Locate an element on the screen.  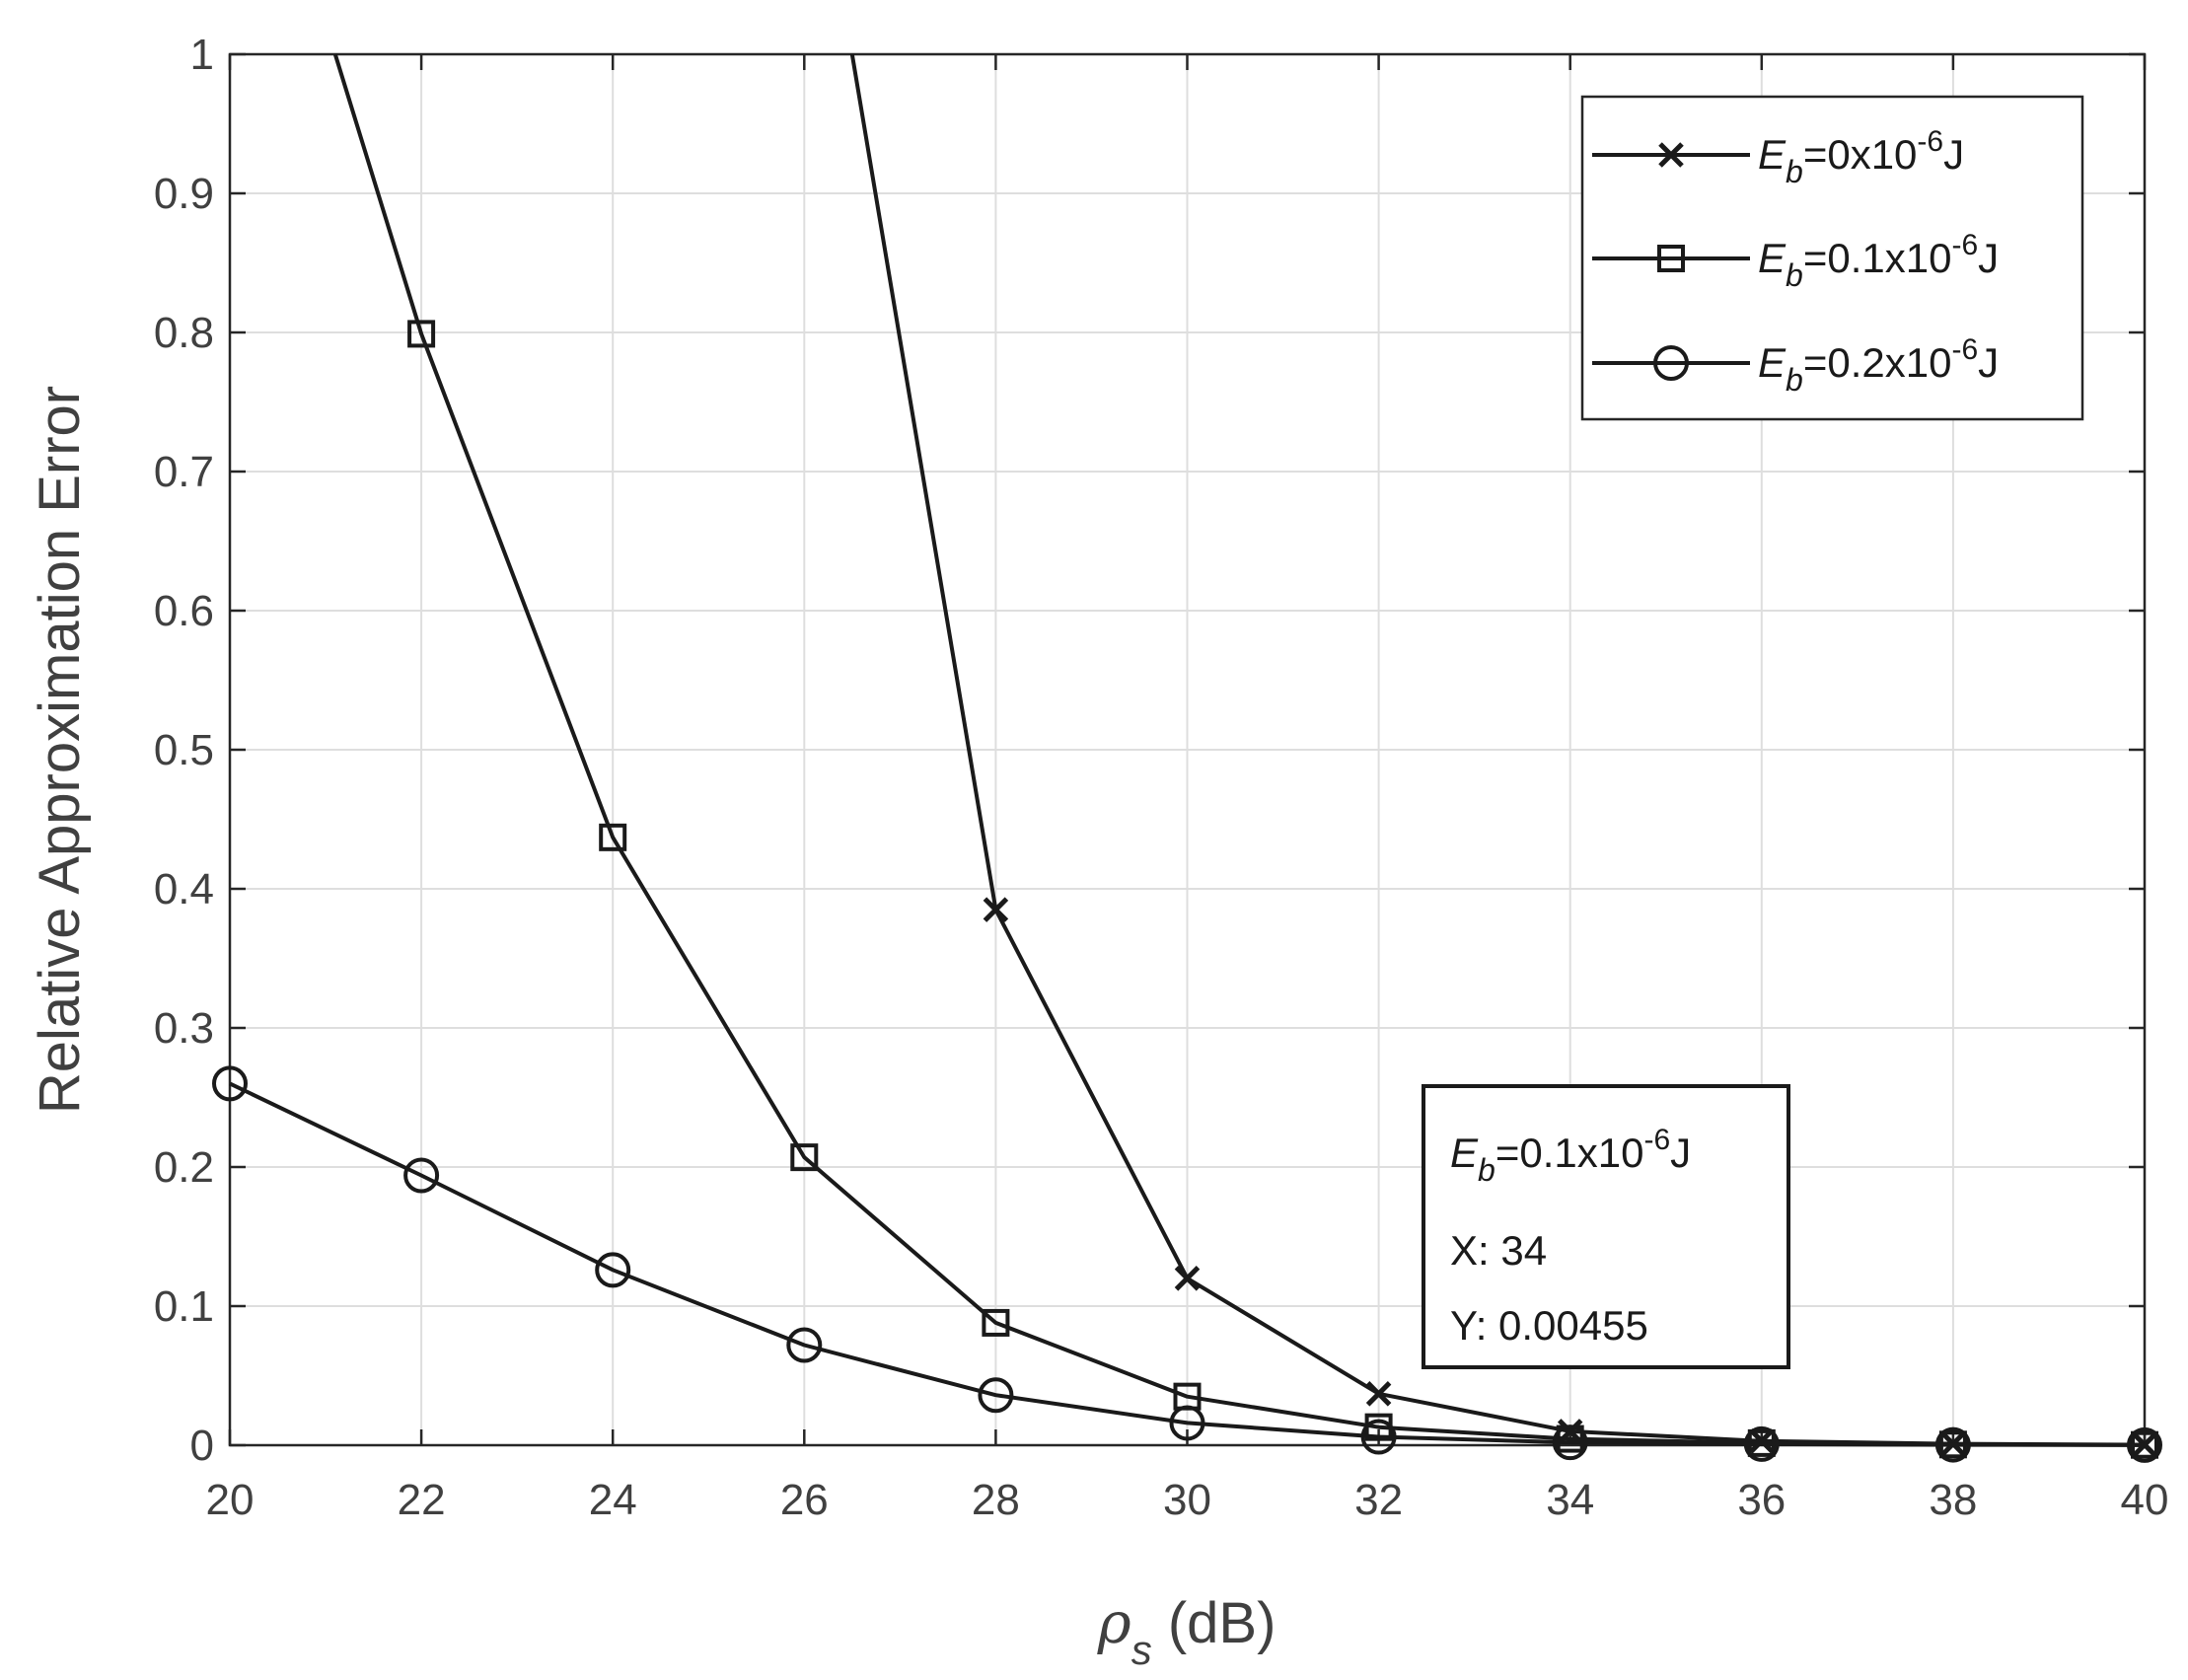
x-tick-label: 40 is located at coordinates (2145, 1500).